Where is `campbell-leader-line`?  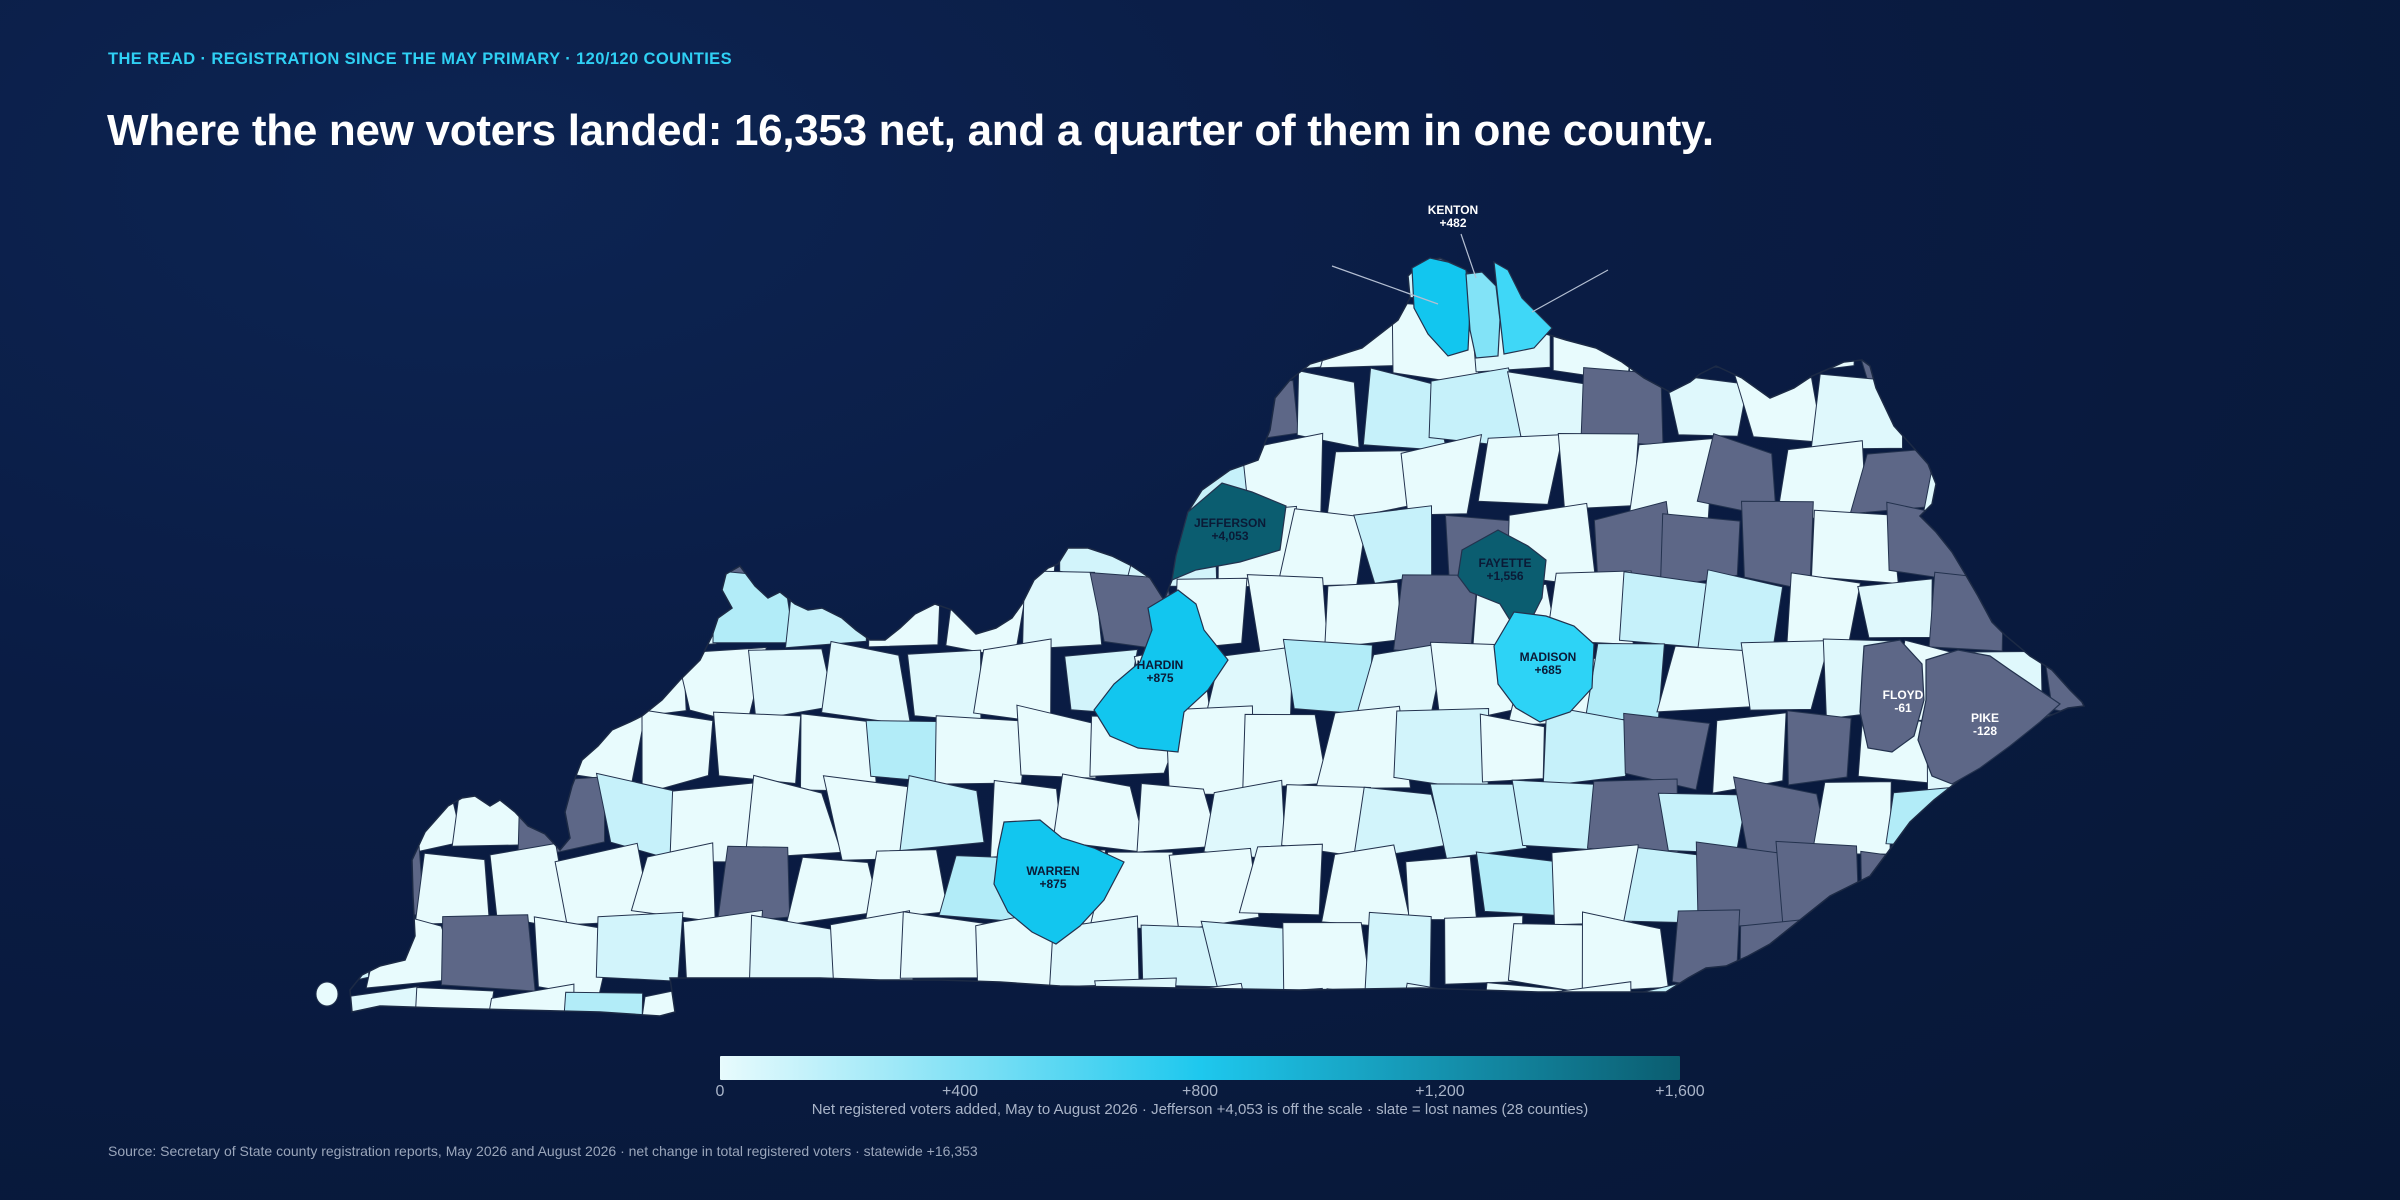
campbell-leader-line is located at coordinates (1570, 291).